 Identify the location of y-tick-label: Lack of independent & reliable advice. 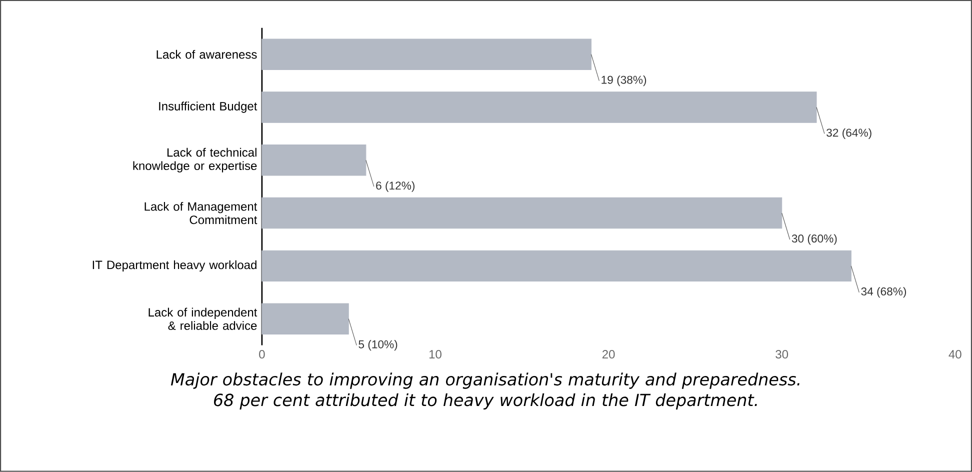
(203, 319).